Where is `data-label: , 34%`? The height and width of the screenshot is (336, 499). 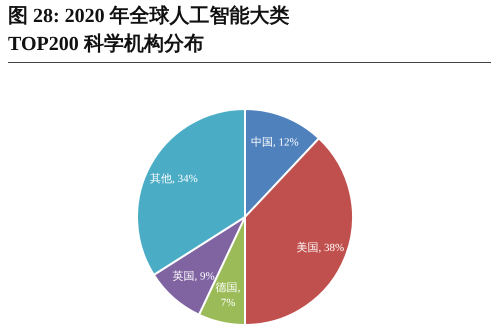
data-label: , 34% is located at coordinates (185, 178).